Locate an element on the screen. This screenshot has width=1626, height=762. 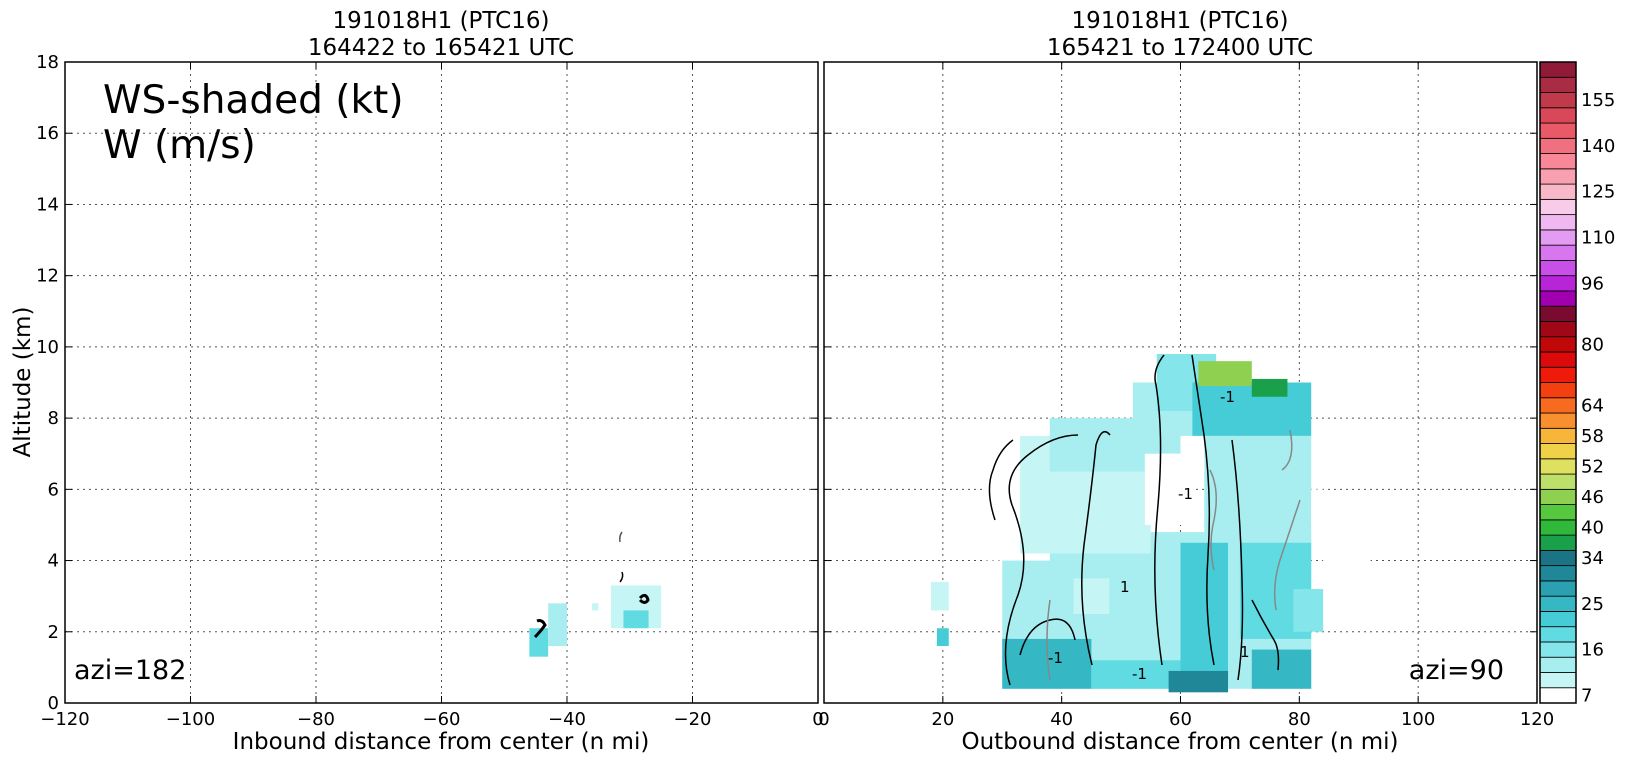
inbound-x-axis-label: Inbound distance from center (n mi) is located at coordinates (441, 742).